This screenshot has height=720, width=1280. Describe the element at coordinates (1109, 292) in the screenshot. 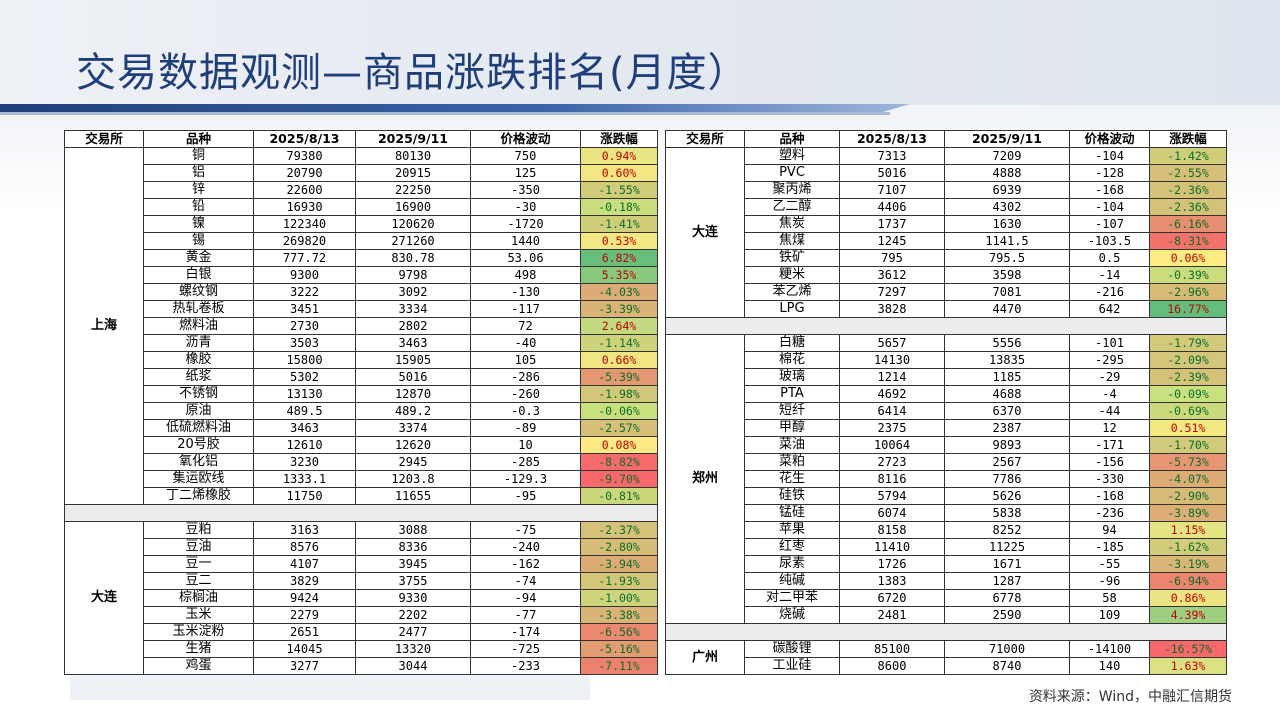

I see `price-change: -216` at that location.